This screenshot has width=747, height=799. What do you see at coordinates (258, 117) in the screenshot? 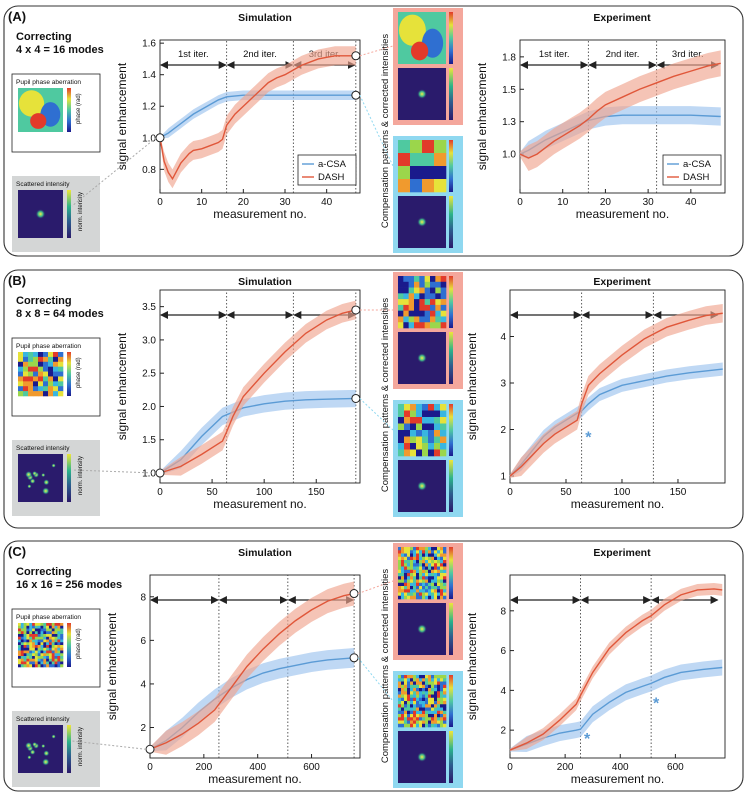
I see `band-dash` at bounding box center [258, 117].